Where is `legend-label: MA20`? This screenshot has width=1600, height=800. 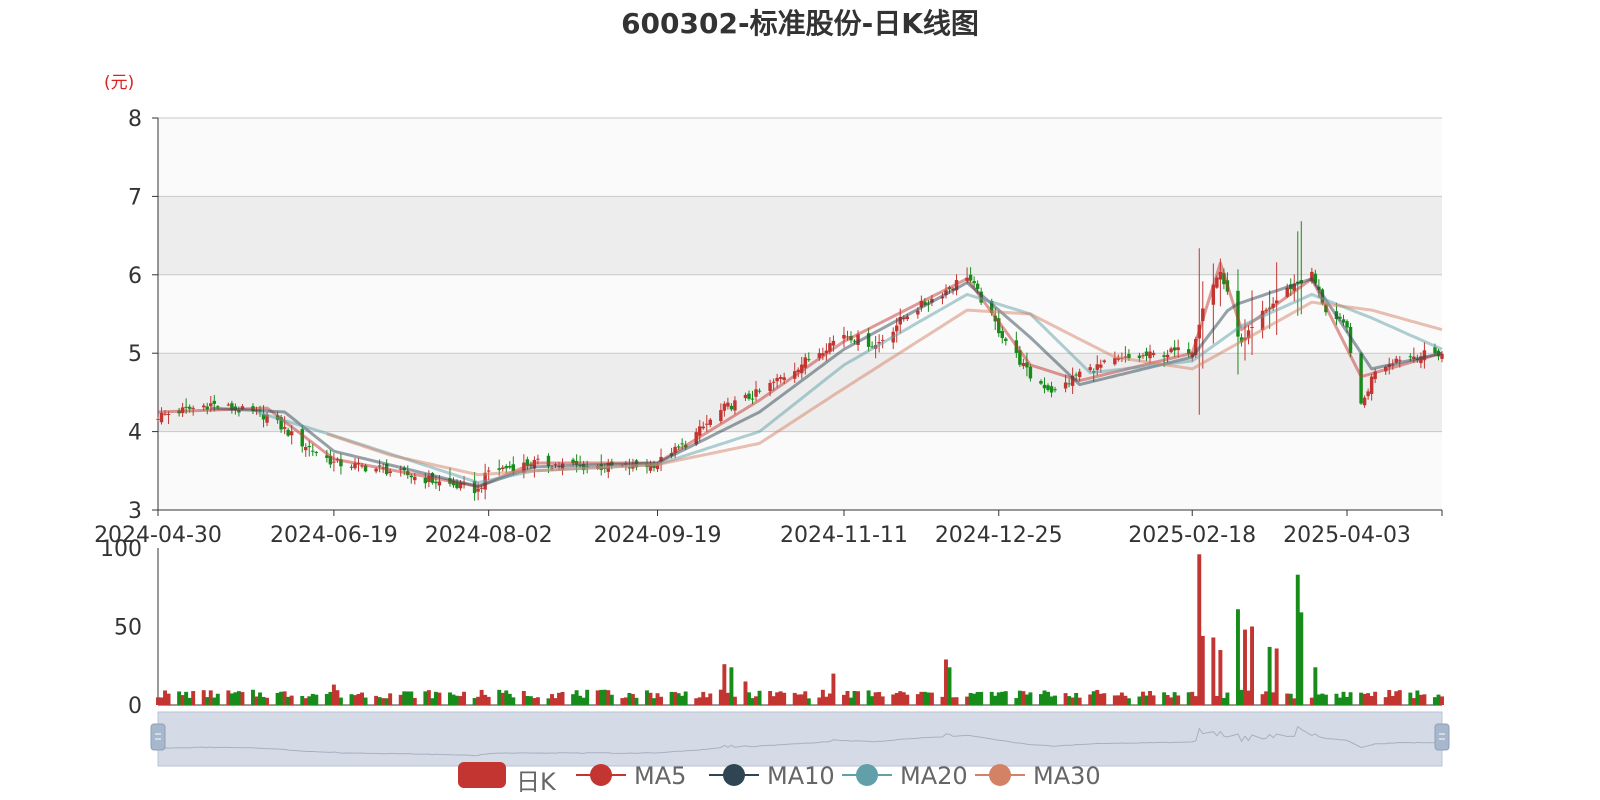 legend-label: MA20 is located at coordinates (934, 776).